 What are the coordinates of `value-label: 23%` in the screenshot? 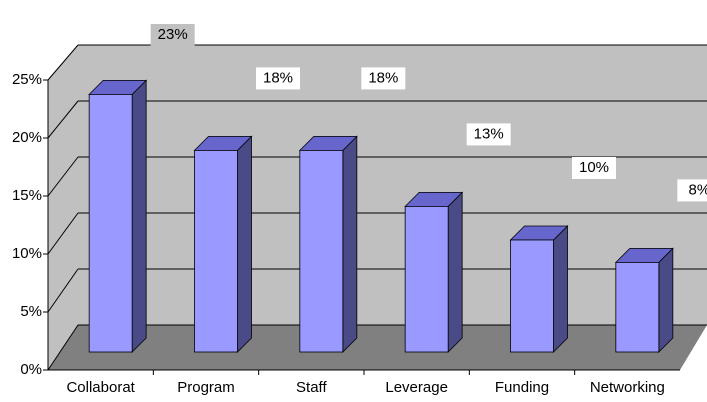 It's located at (173, 34).